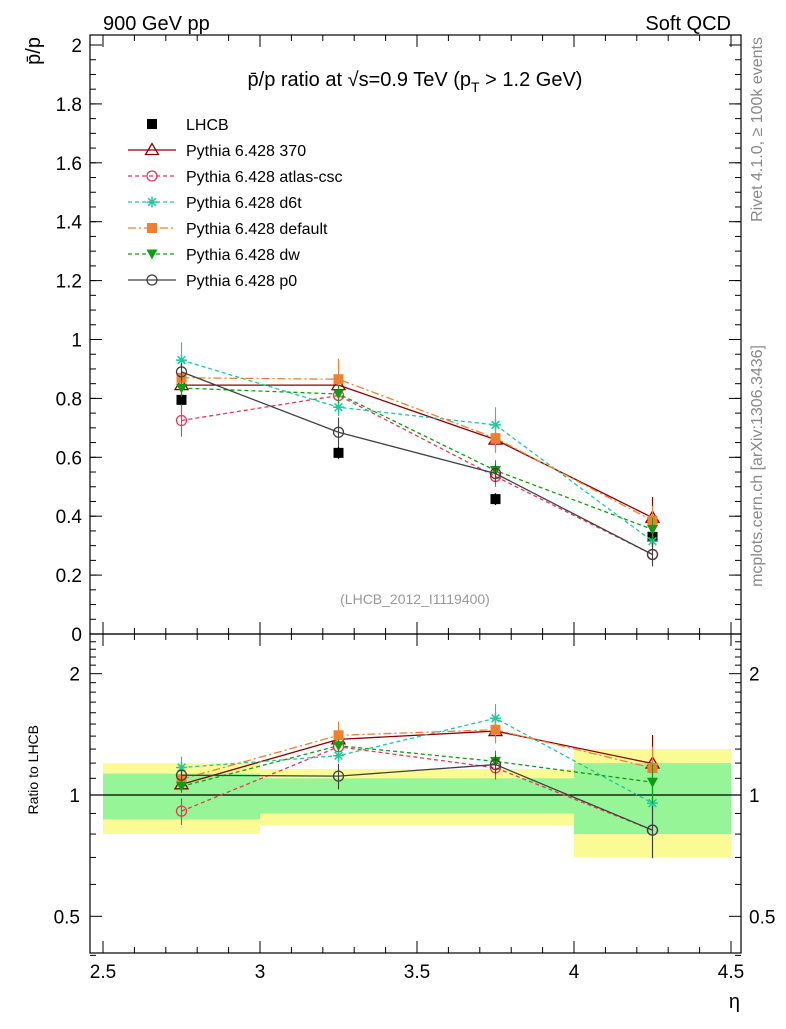 The height and width of the screenshot is (1029, 786). I want to click on analysis-label: (LHCB_2012_I1119400), so click(415, 599).